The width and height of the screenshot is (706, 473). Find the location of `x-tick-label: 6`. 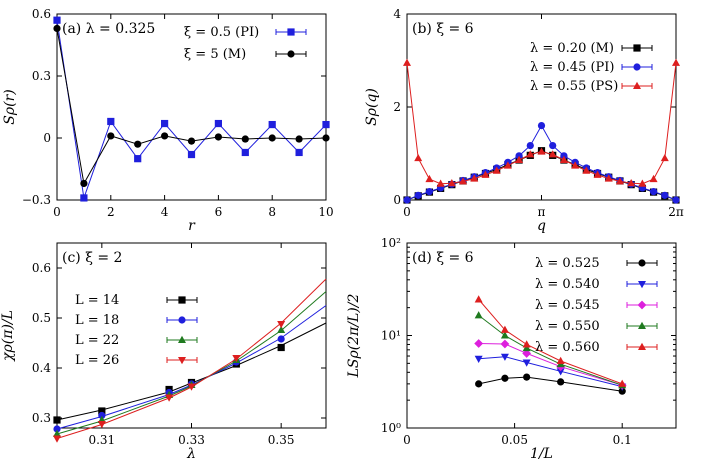

x-tick-label: 6 is located at coordinates (219, 212).